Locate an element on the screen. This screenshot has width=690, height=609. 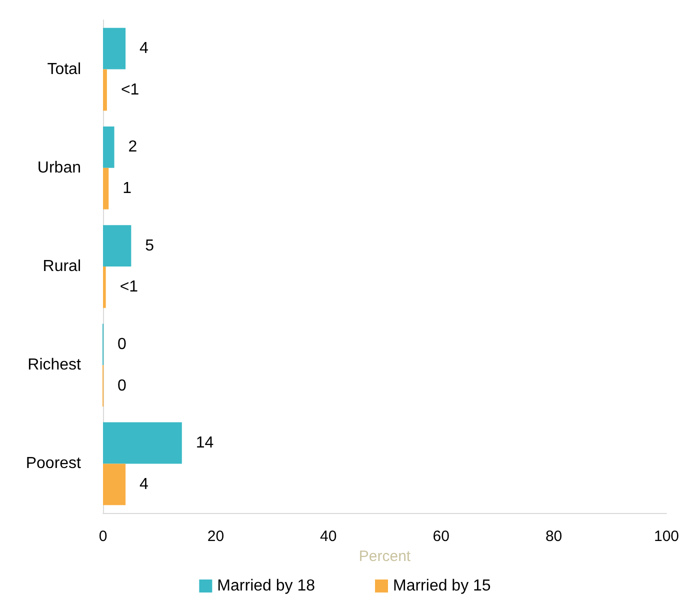
data-label: 14 is located at coordinates (205, 443).